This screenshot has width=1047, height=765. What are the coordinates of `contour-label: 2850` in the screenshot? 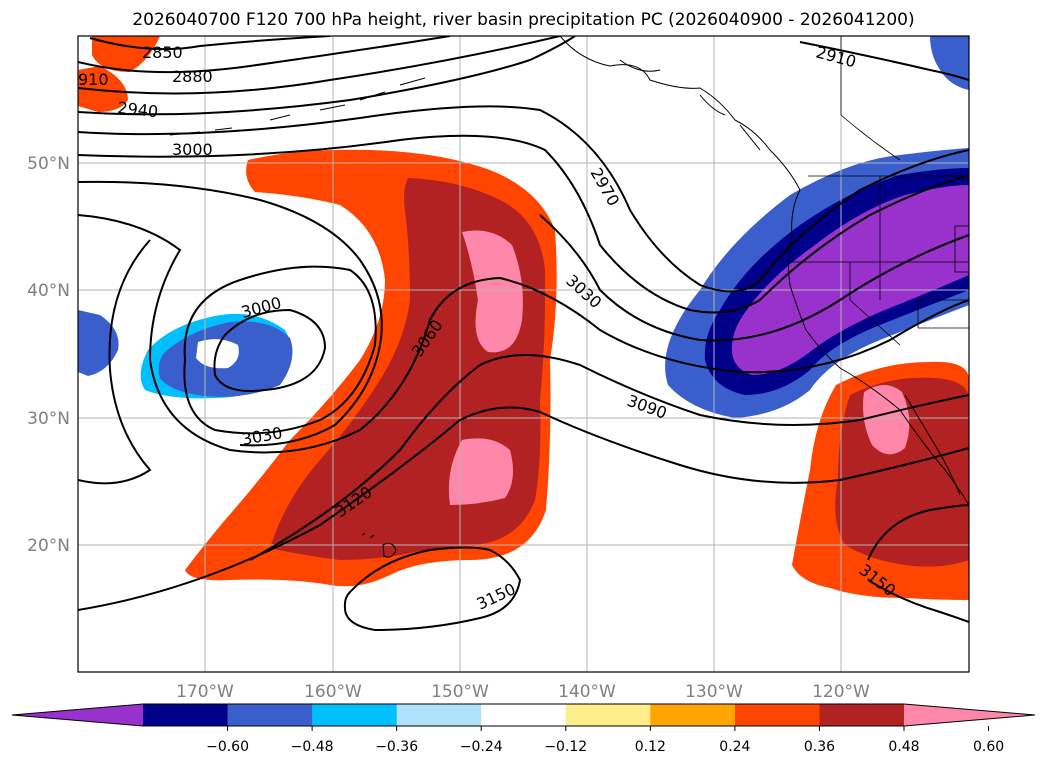 It's located at (162, 52).